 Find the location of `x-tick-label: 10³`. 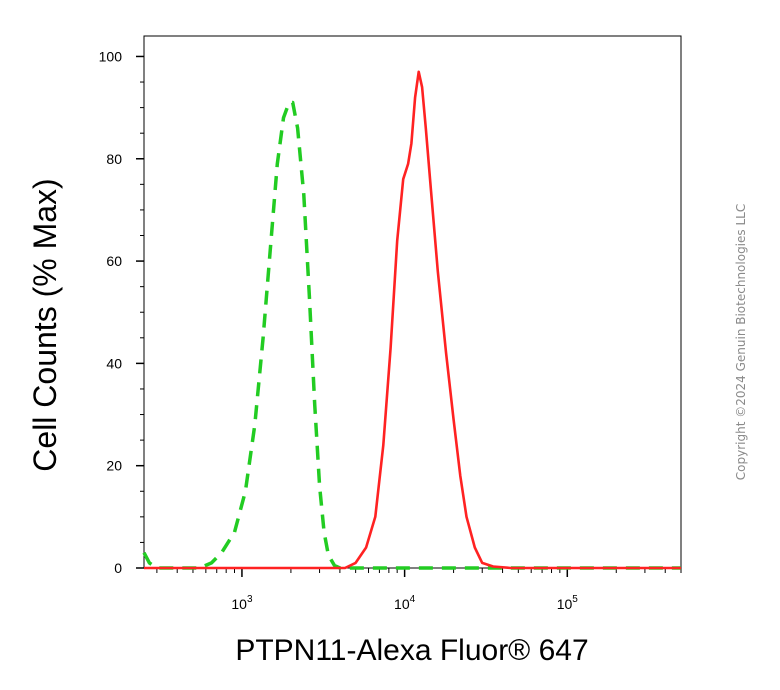

x-tick-label: 10³ is located at coordinates (242, 603).